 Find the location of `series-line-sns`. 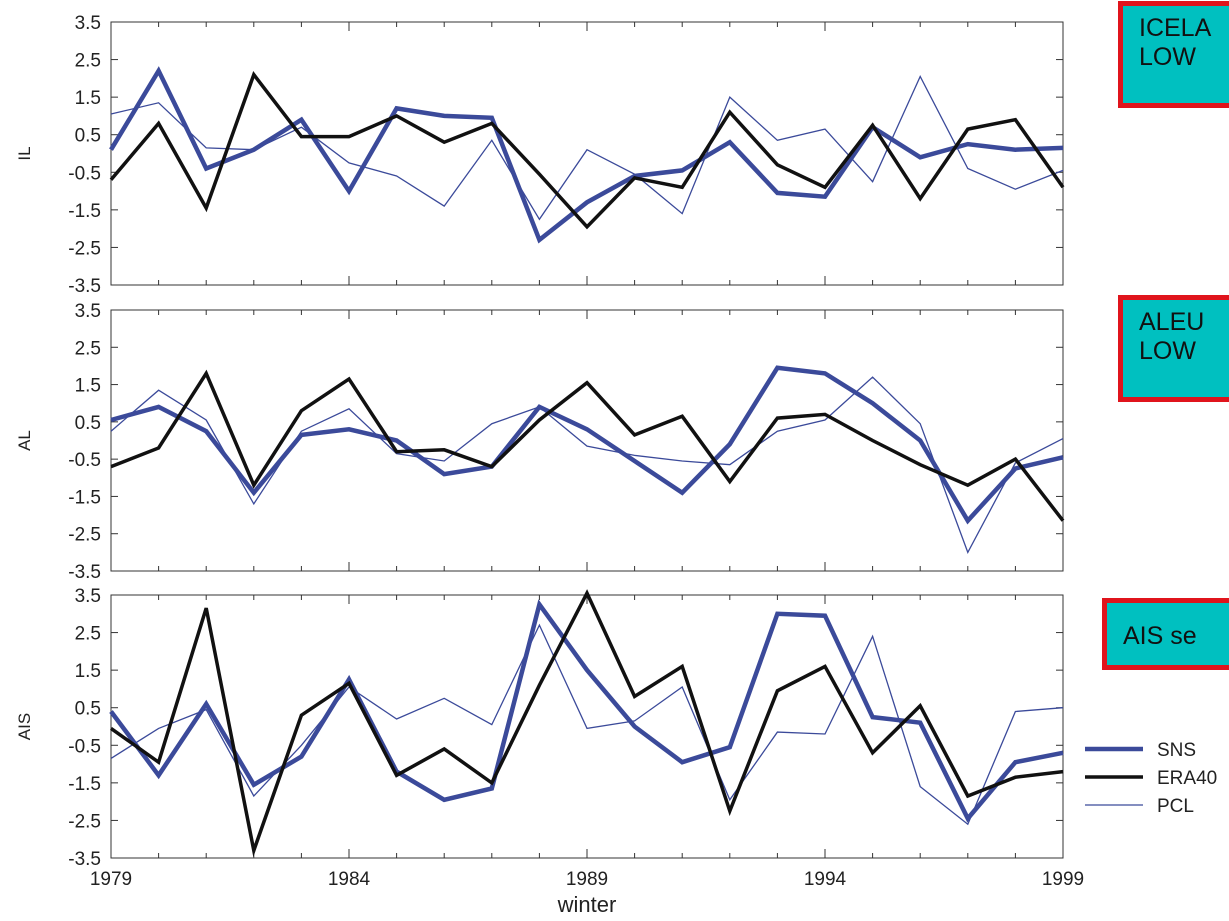

series-line-sns is located at coordinates (587, 445).